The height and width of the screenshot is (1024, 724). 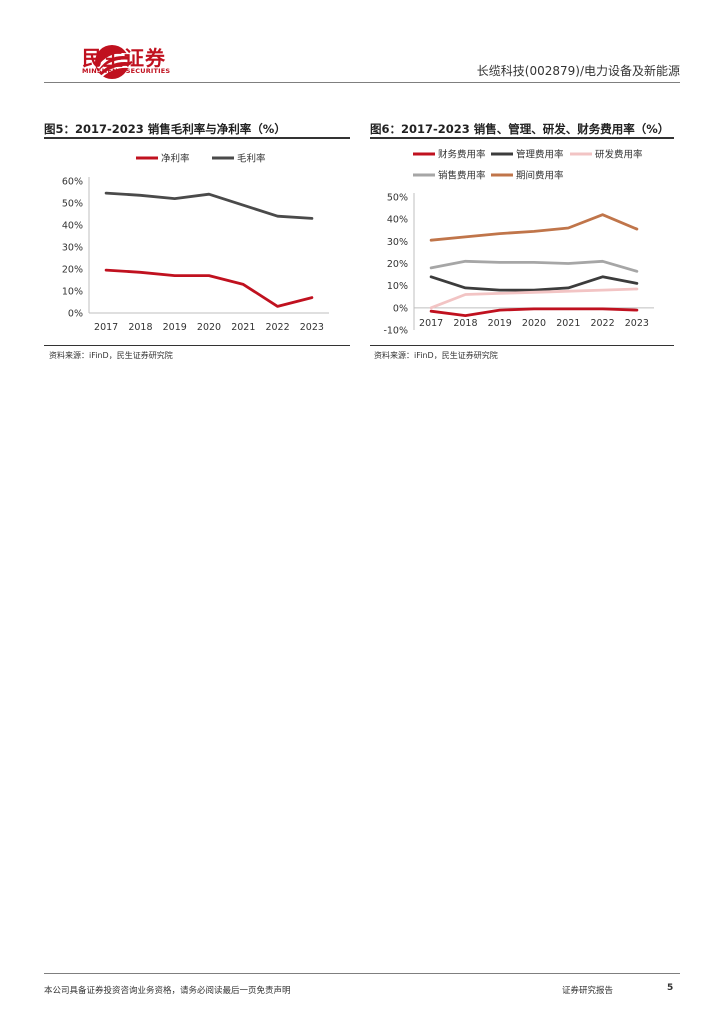 What do you see at coordinates (436, 355) in the screenshot?
I see `figure-6-source: 资料来源：iFinD，民生证券研究院` at bounding box center [436, 355].